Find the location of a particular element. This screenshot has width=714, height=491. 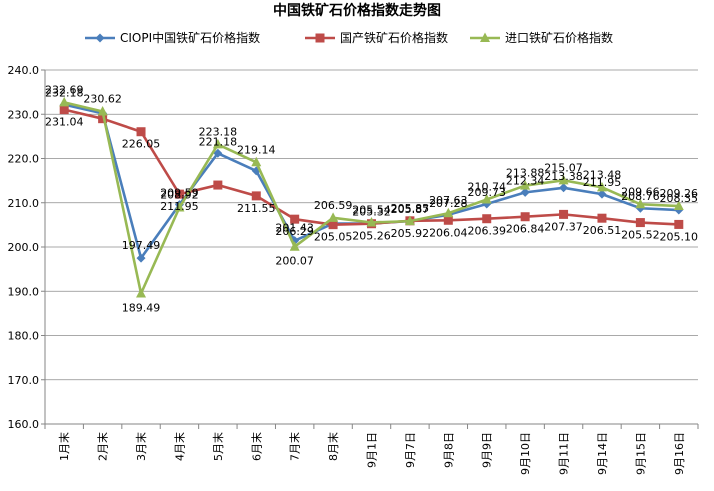

data-label: 207.28 is located at coordinates (448, 203).